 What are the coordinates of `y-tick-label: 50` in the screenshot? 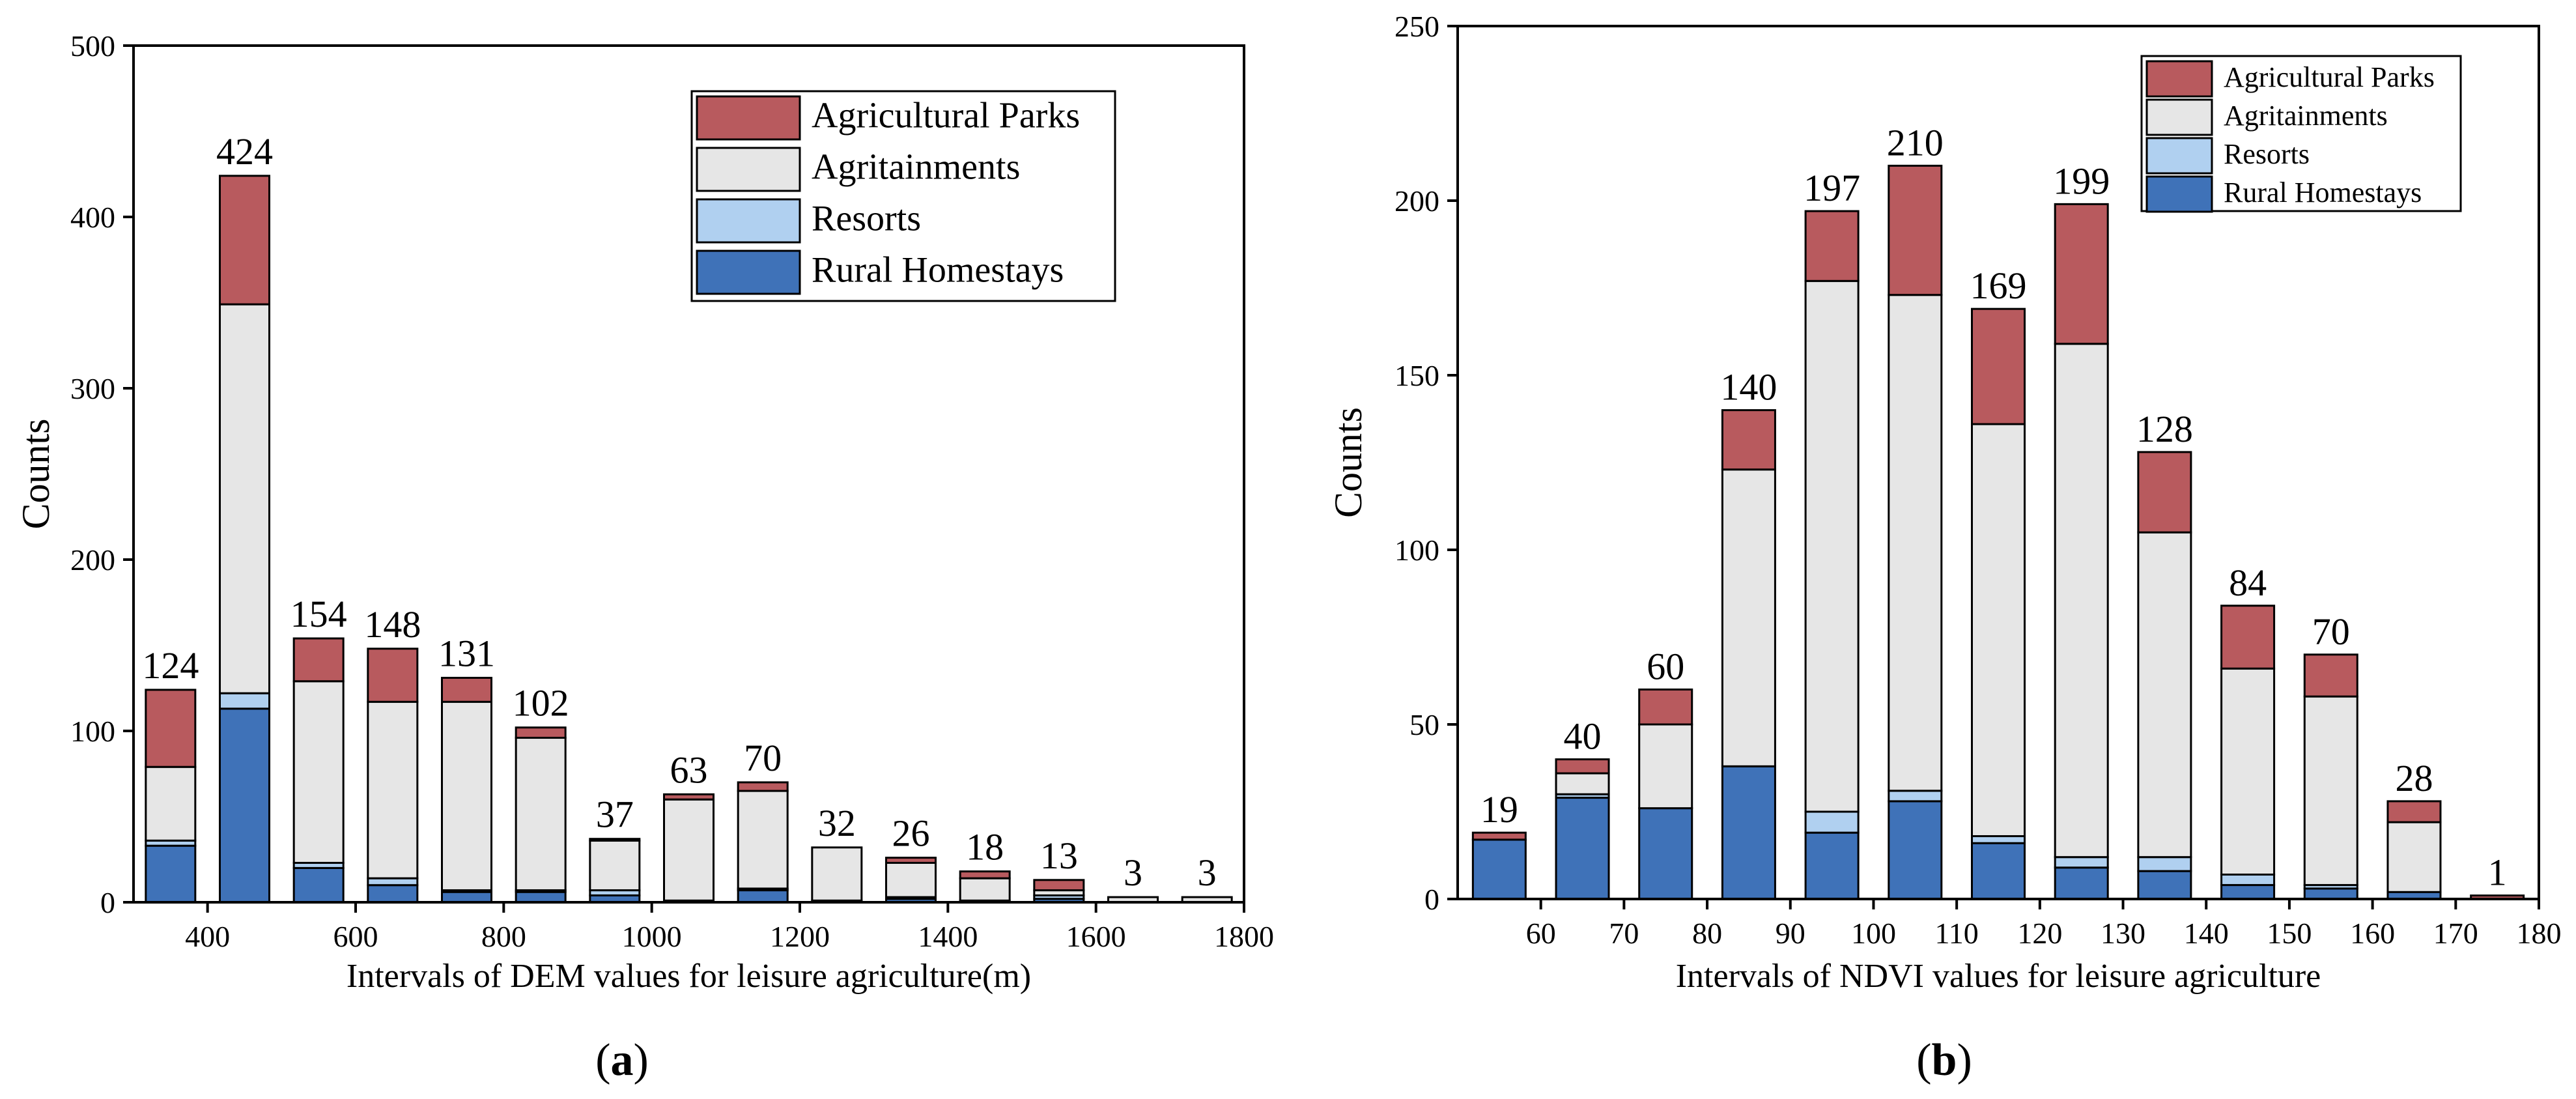 It's located at (1424, 724).